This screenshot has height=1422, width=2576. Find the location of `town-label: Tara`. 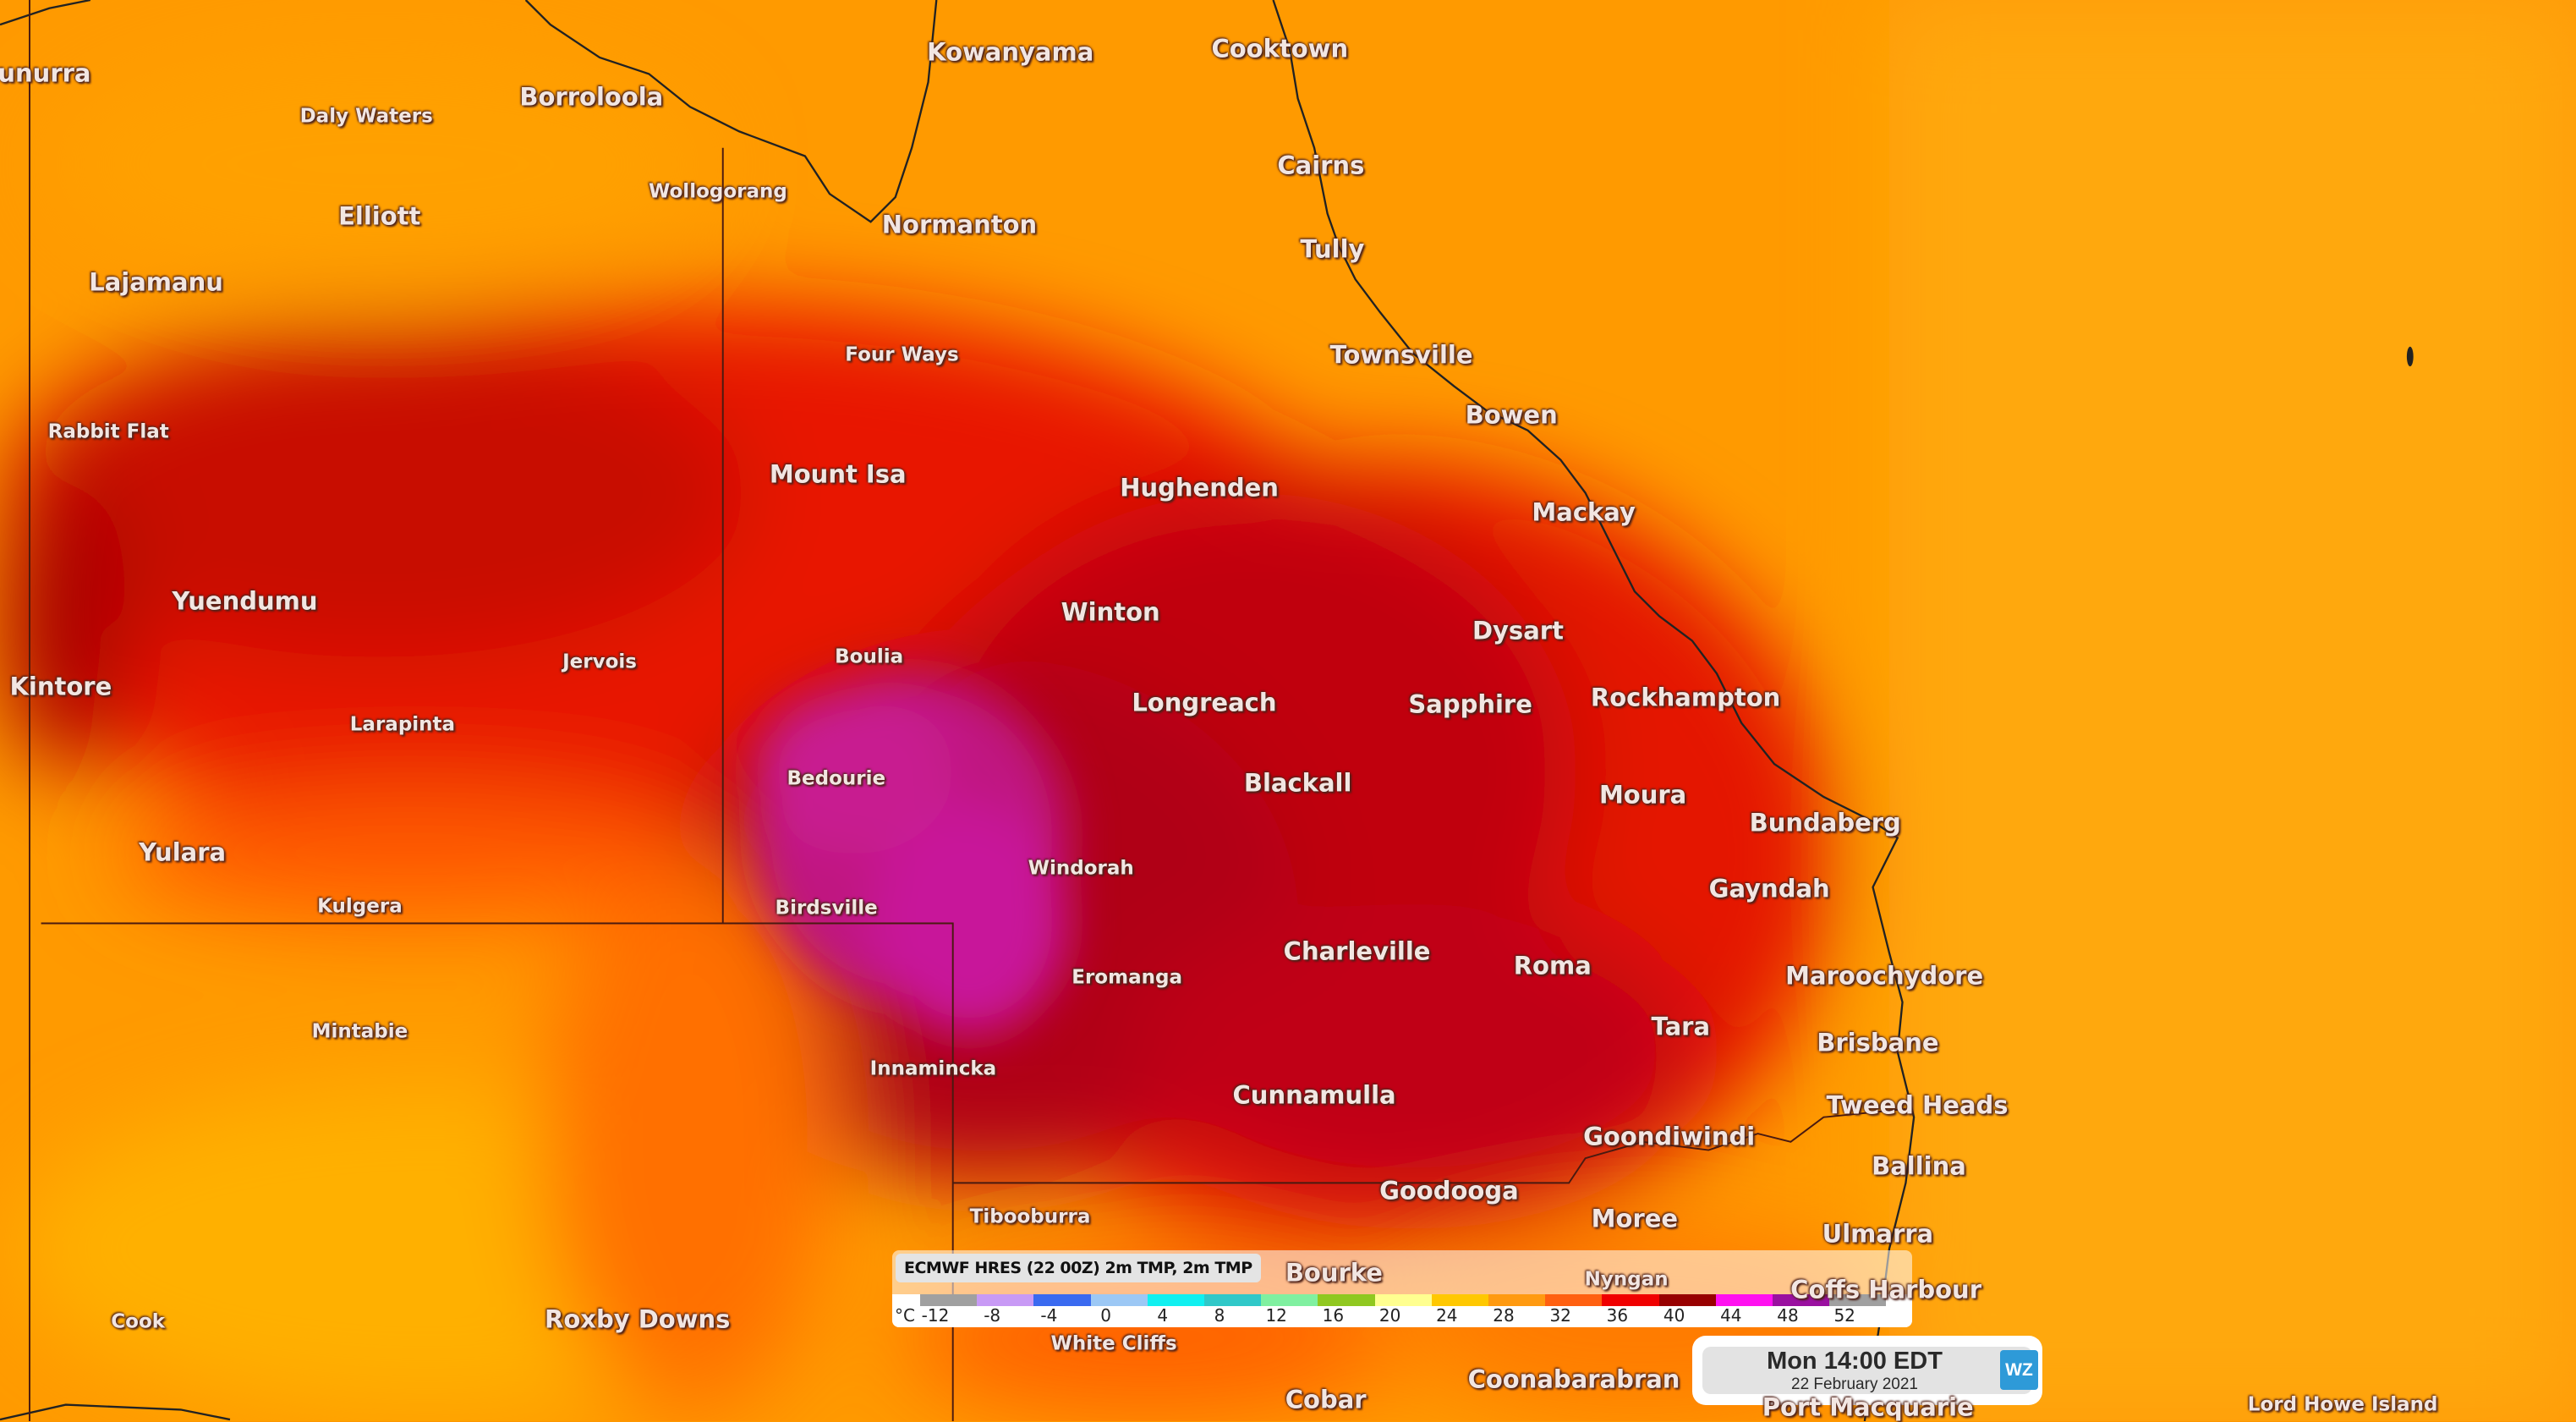

town-label: Tara is located at coordinates (1681, 1026).